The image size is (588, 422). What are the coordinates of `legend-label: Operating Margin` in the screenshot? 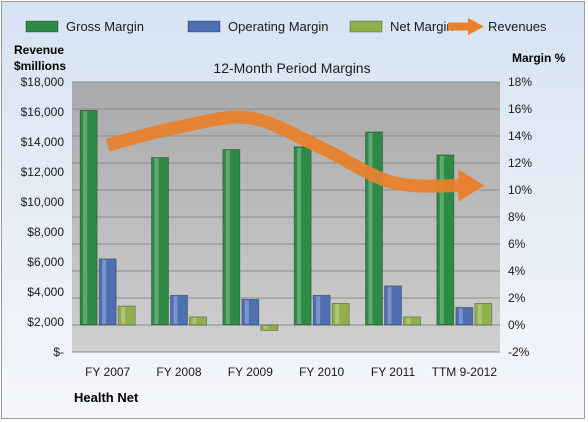 It's located at (278, 26).